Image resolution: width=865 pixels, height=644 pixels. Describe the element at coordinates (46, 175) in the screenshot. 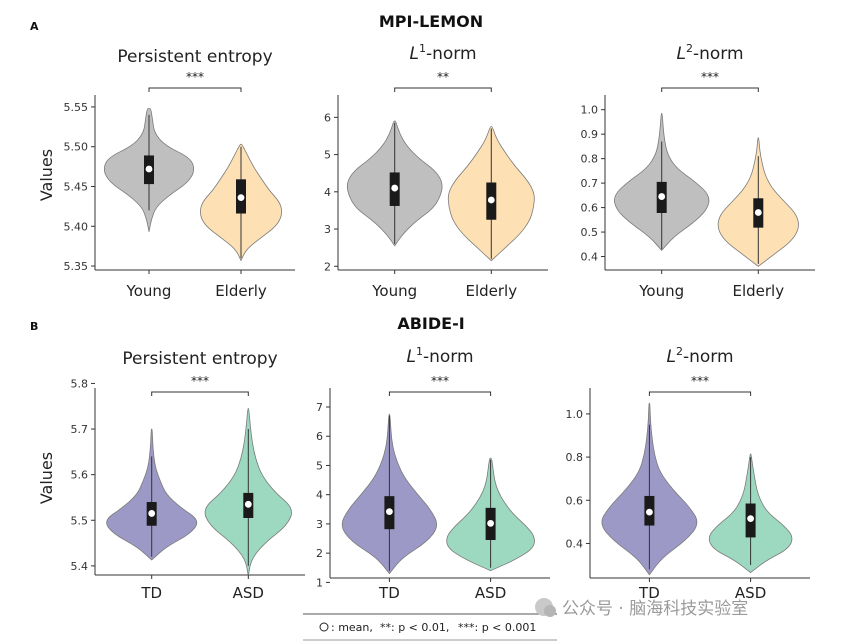

I see `ylabel-row-a: Values` at that location.